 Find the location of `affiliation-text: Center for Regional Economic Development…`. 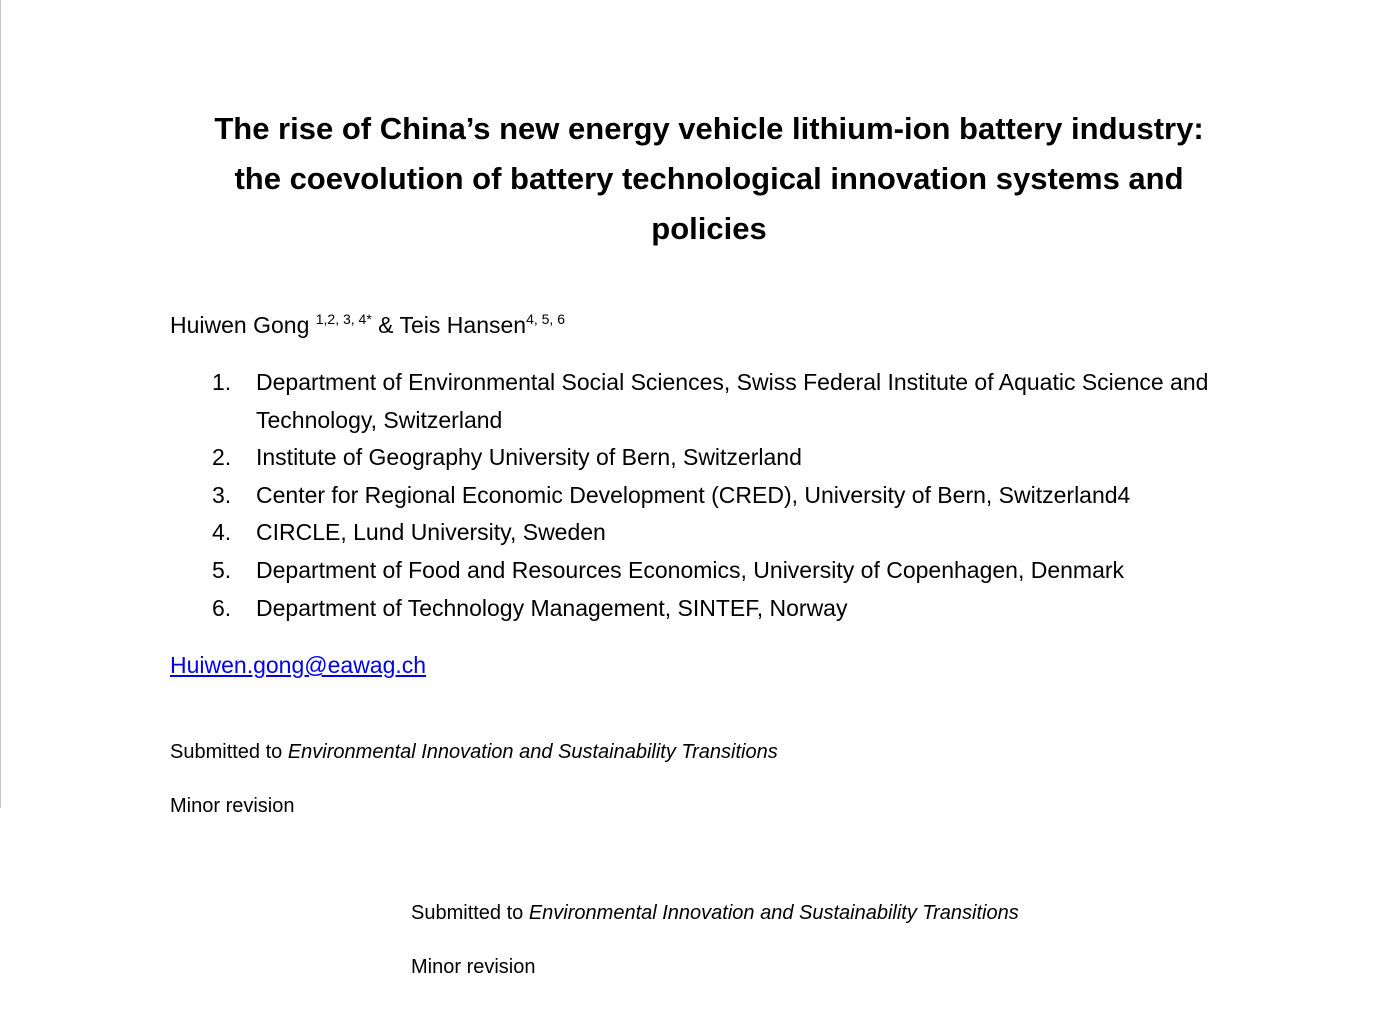

affiliation-text: Center for Regional Economic Development… is located at coordinates (693, 494).